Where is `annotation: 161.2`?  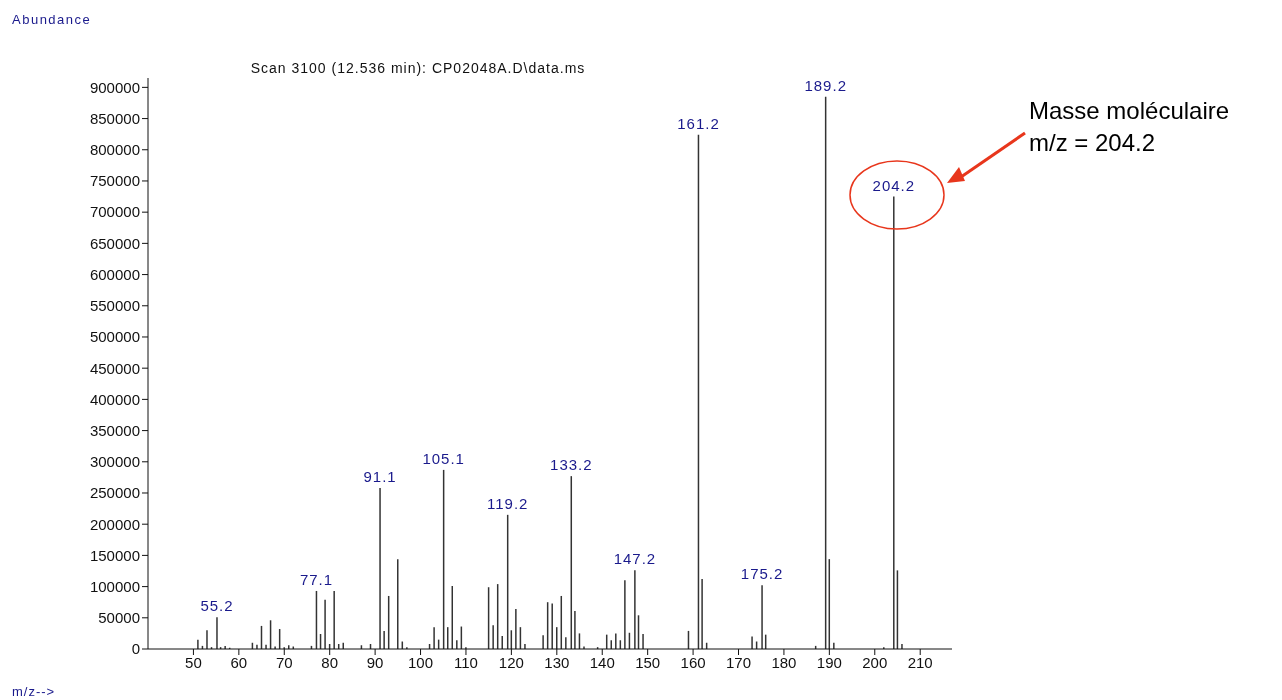 annotation: 161.2 is located at coordinates (698, 123).